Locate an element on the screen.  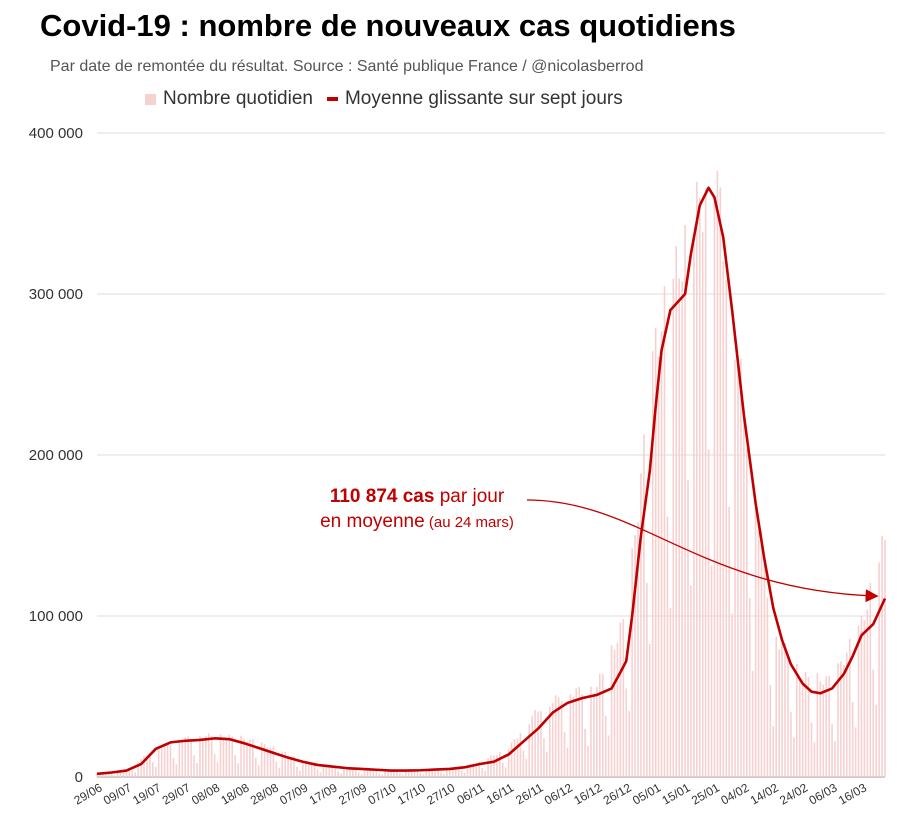
x-tick-label: 25/01 is located at coordinates (705, 793).